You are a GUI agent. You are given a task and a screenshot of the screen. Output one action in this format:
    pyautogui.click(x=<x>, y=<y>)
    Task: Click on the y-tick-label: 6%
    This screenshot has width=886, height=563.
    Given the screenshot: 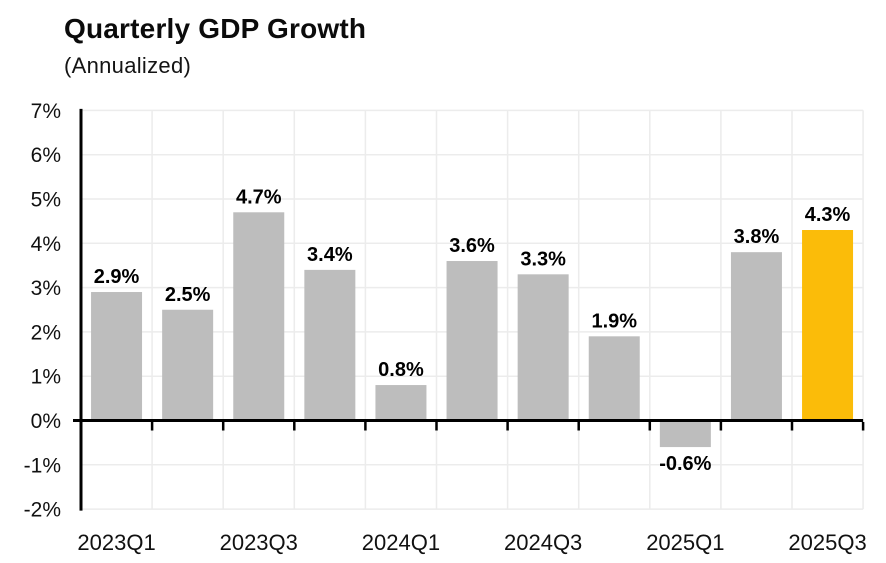 What is the action you would take?
    pyautogui.click(x=46, y=155)
    